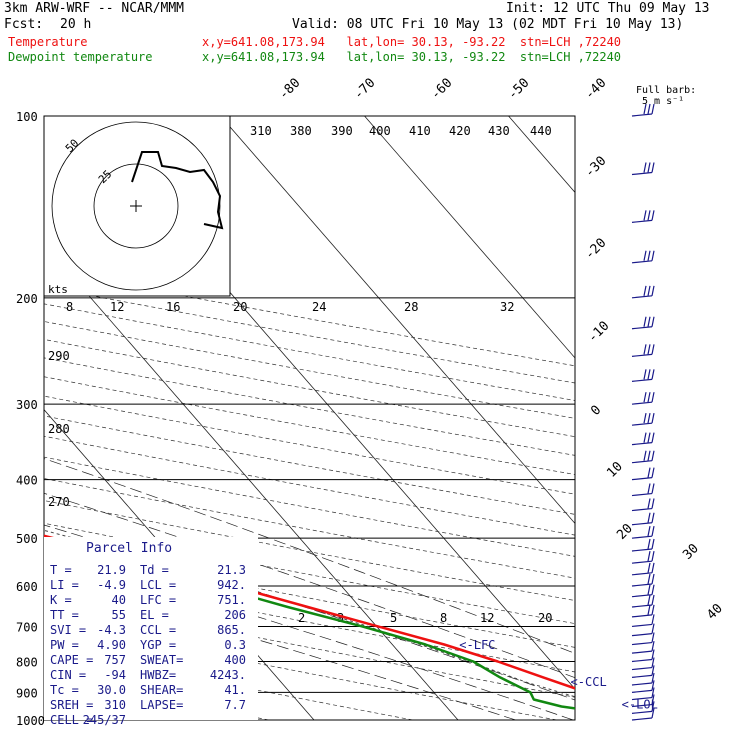 This screenshot has width=740, height=740. What do you see at coordinates (235, 645) in the screenshot?
I see `parcel-value: 0.3` at bounding box center [235, 645].